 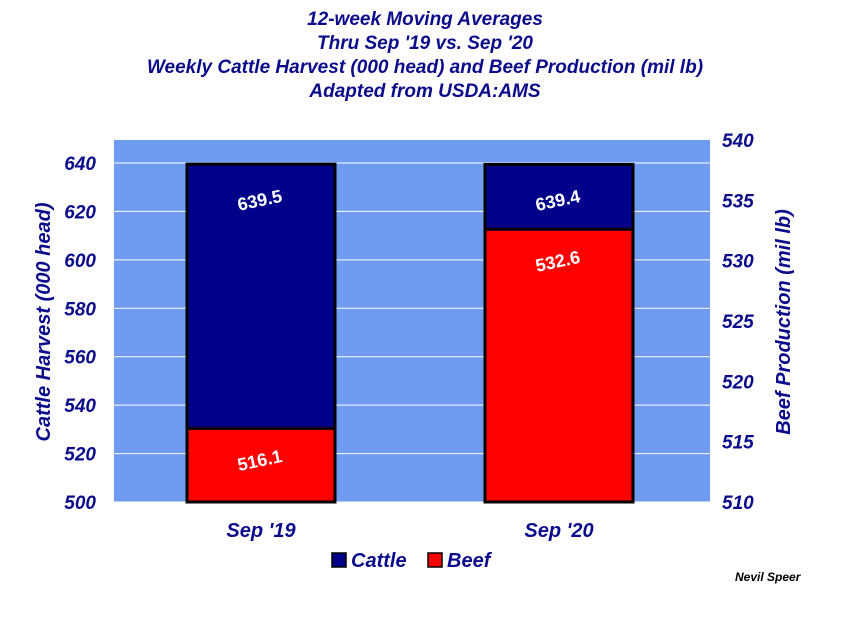 What do you see at coordinates (470, 561) in the screenshot?
I see `legend-label-beef: Beef` at bounding box center [470, 561].